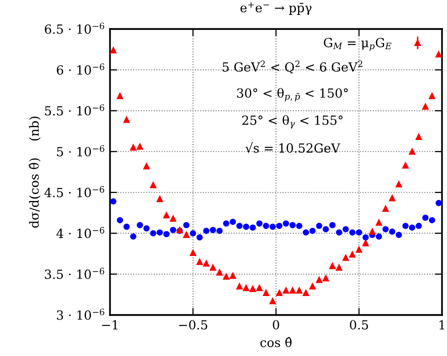 Image resolution: width=447 pixels, height=356 pixels. What do you see at coordinates (74, 28) in the screenshot?
I see `y-tick-label: 6.5 · 10$^{−6}$` at bounding box center [74, 28].